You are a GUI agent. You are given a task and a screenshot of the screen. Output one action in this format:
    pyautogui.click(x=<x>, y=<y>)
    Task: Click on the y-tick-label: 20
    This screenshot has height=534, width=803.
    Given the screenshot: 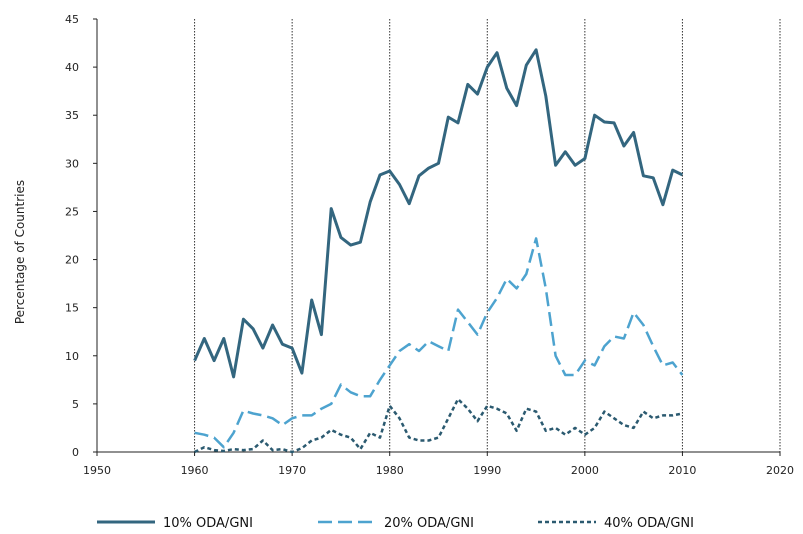 What is the action you would take?
    pyautogui.click(x=72, y=260)
    